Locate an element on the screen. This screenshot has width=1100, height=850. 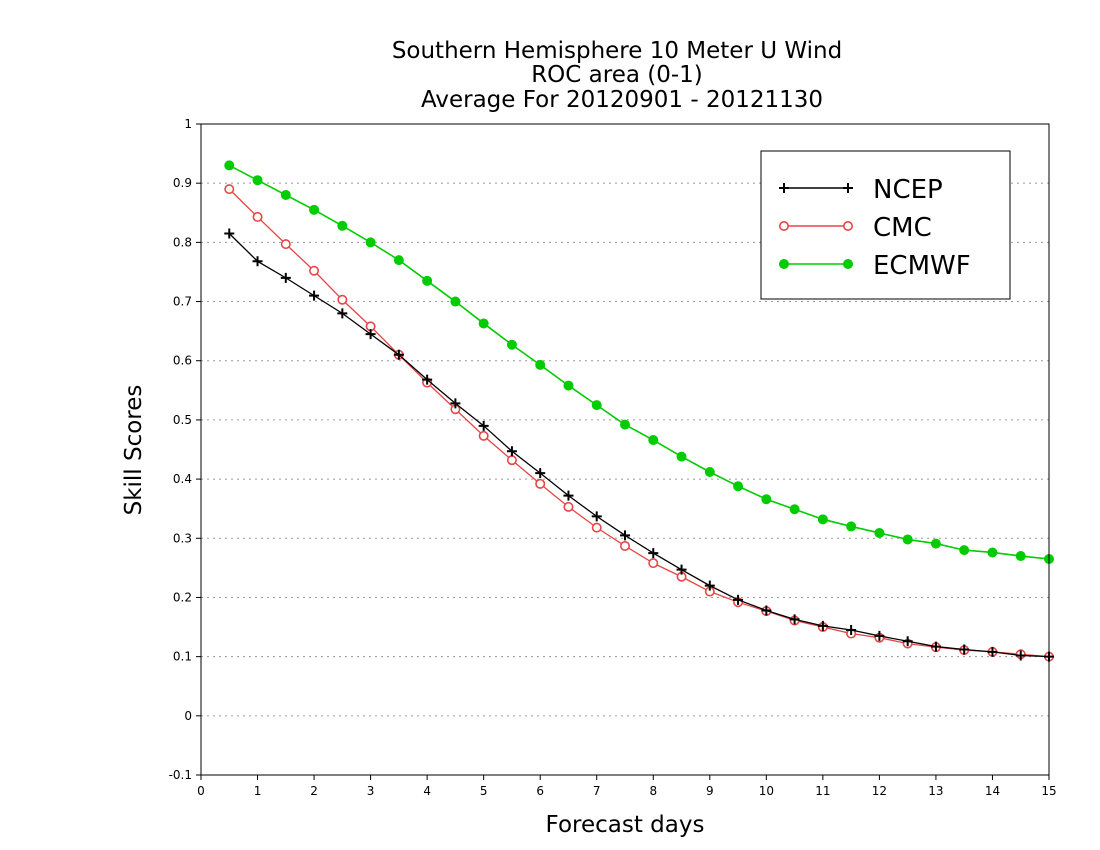
y-tick-label: 1 is located at coordinates (188, 124).